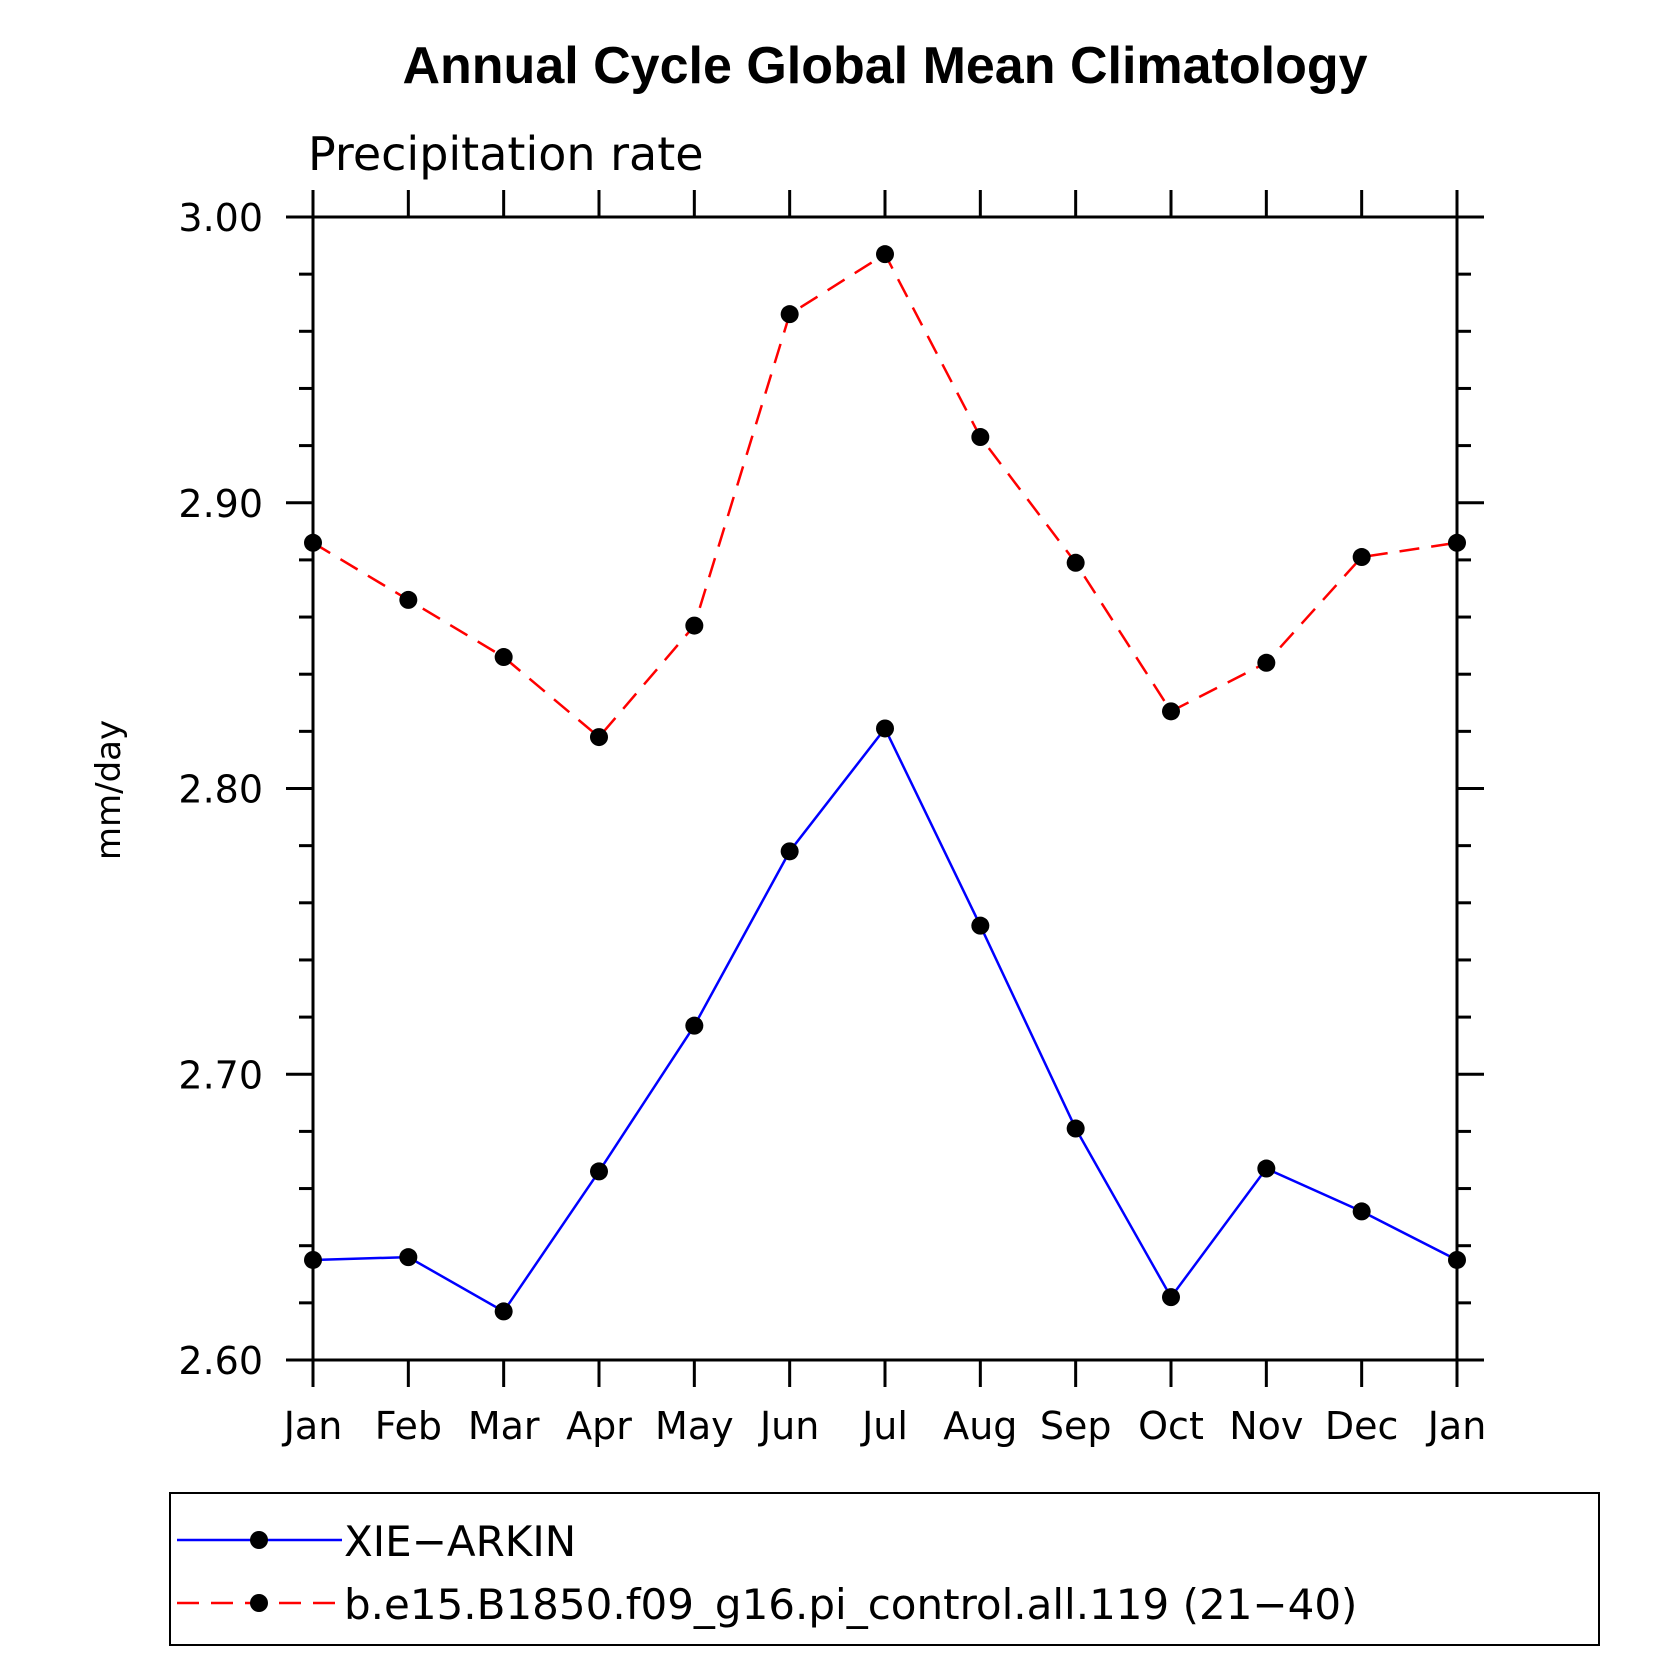 The image size is (1669, 1669). Describe the element at coordinates (980, 1426) in the screenshot. I see `x-tick-label: Aug` at that location.